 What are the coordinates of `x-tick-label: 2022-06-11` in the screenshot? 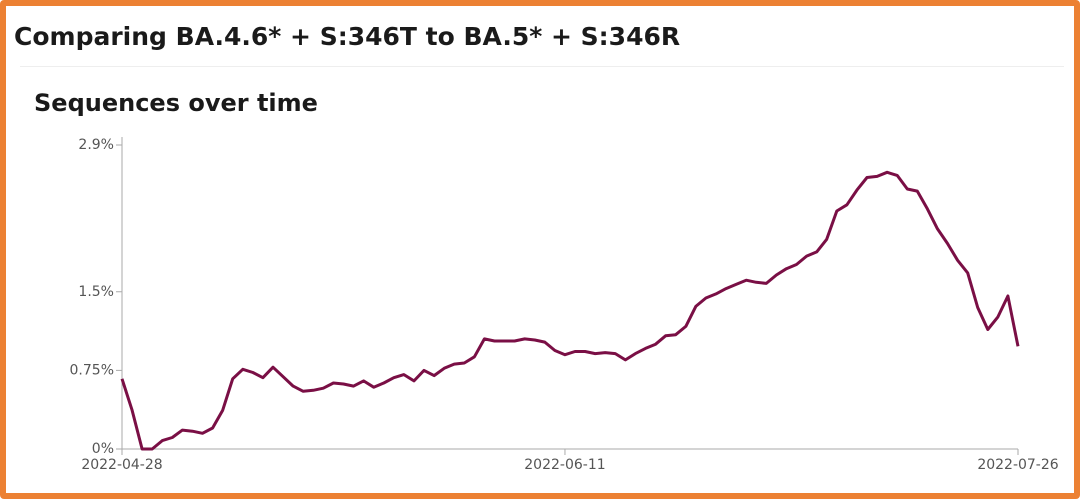 It's located at (564, 465).